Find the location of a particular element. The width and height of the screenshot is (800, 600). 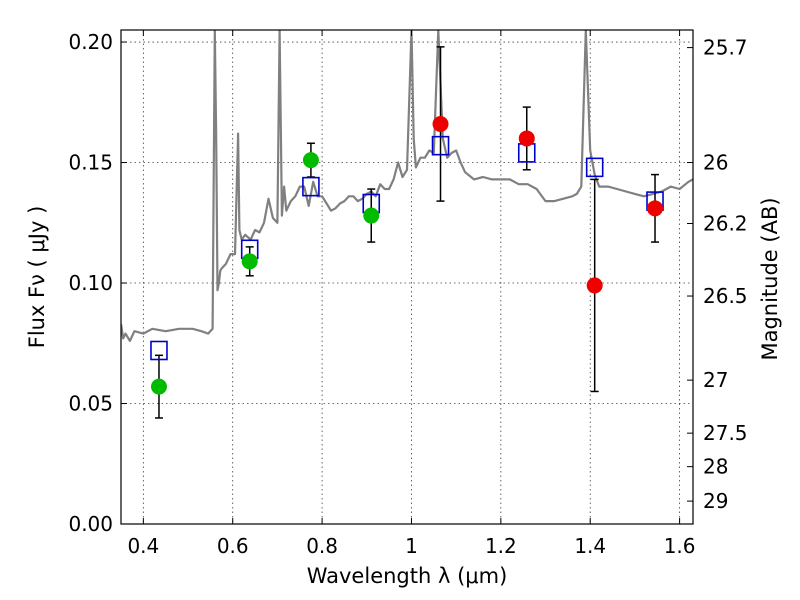

y-axis-label: Flux Fν ( μJy ) is located at coordinates (37, 277).